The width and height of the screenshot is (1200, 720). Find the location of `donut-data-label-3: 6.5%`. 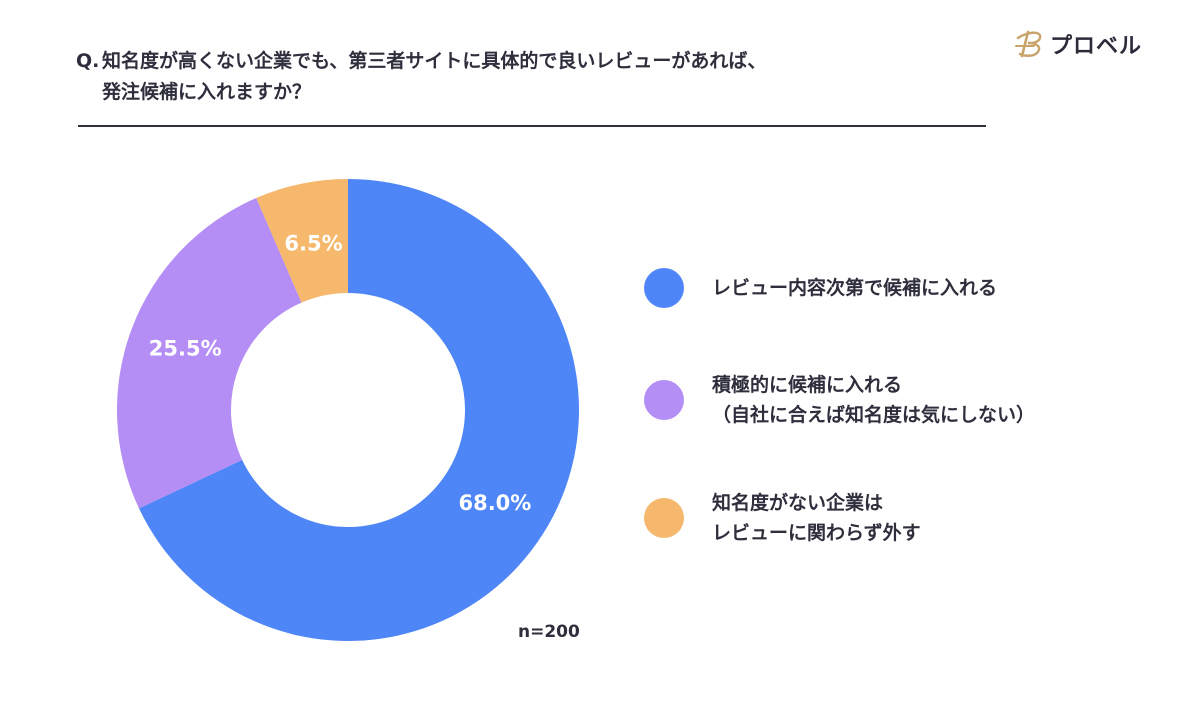

donut-data-label-3: 6.5% is located at coordinates (313, 244).